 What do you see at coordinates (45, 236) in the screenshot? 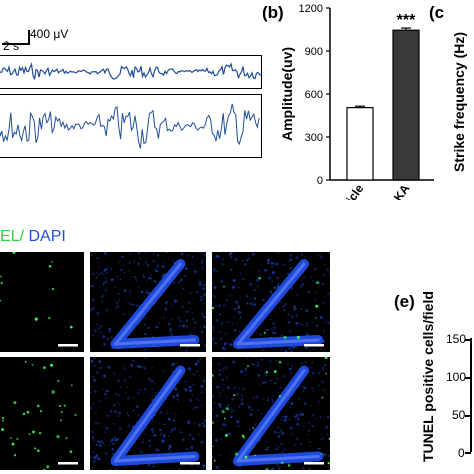
I see `dapi-legend: DAPI` at bounding box center [45, 236].